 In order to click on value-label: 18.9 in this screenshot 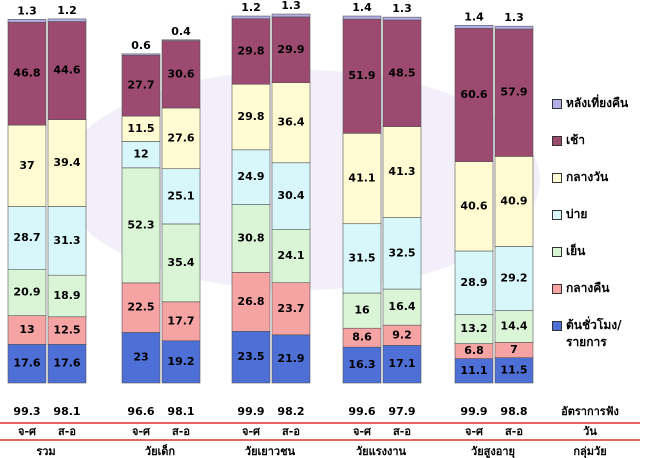, I will do `click(66, 295)`.